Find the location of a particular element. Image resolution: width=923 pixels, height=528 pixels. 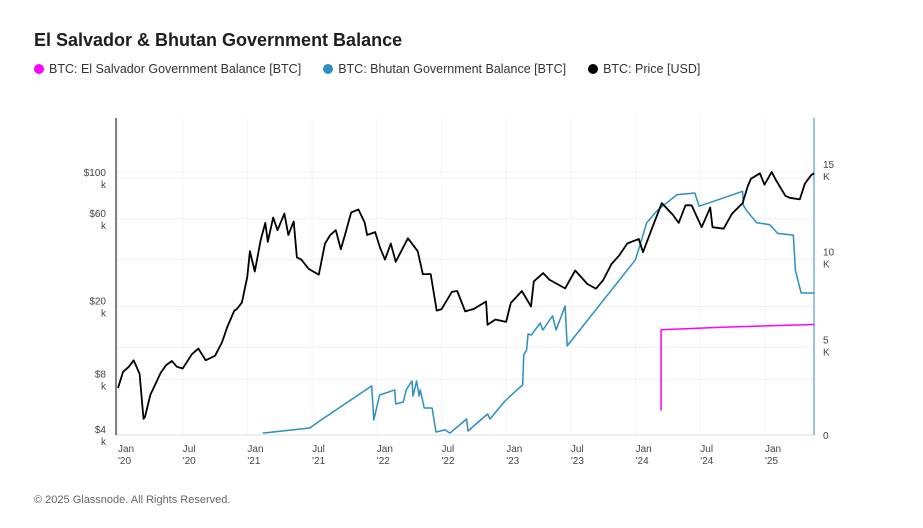

x-tick-label: Jul '23 is located at coordinates (577, 455).